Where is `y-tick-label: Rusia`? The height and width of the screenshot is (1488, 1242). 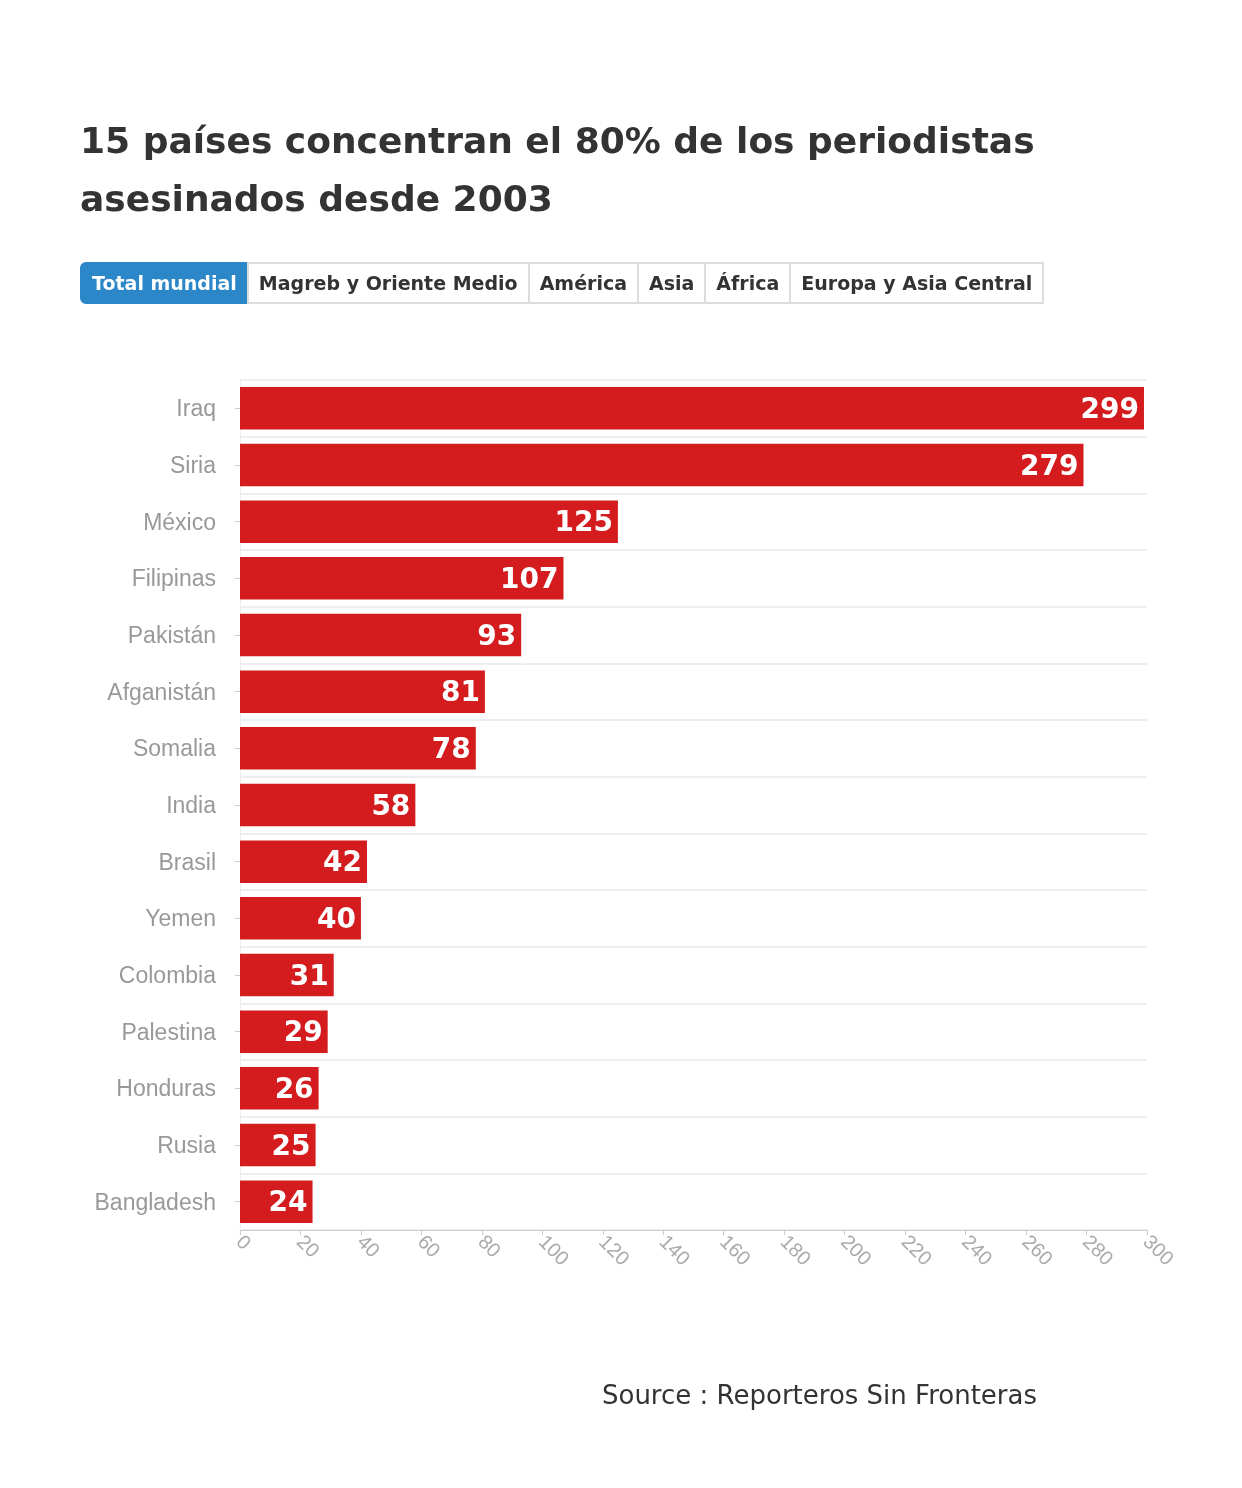
y-tick-label: Rusia is located at coordinates (187, 1145).